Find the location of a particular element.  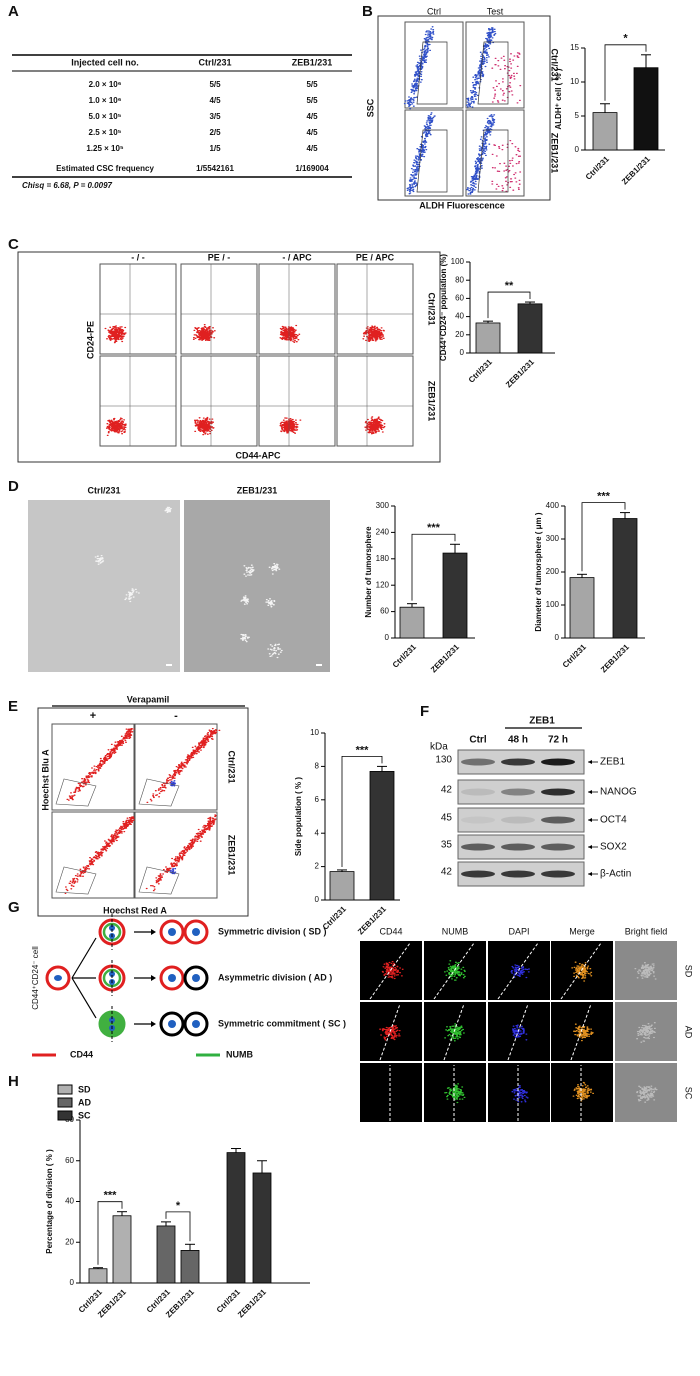

y-axis-label: CD44⁺CD24⁻ population (%) is located at coordinates (443, 307).